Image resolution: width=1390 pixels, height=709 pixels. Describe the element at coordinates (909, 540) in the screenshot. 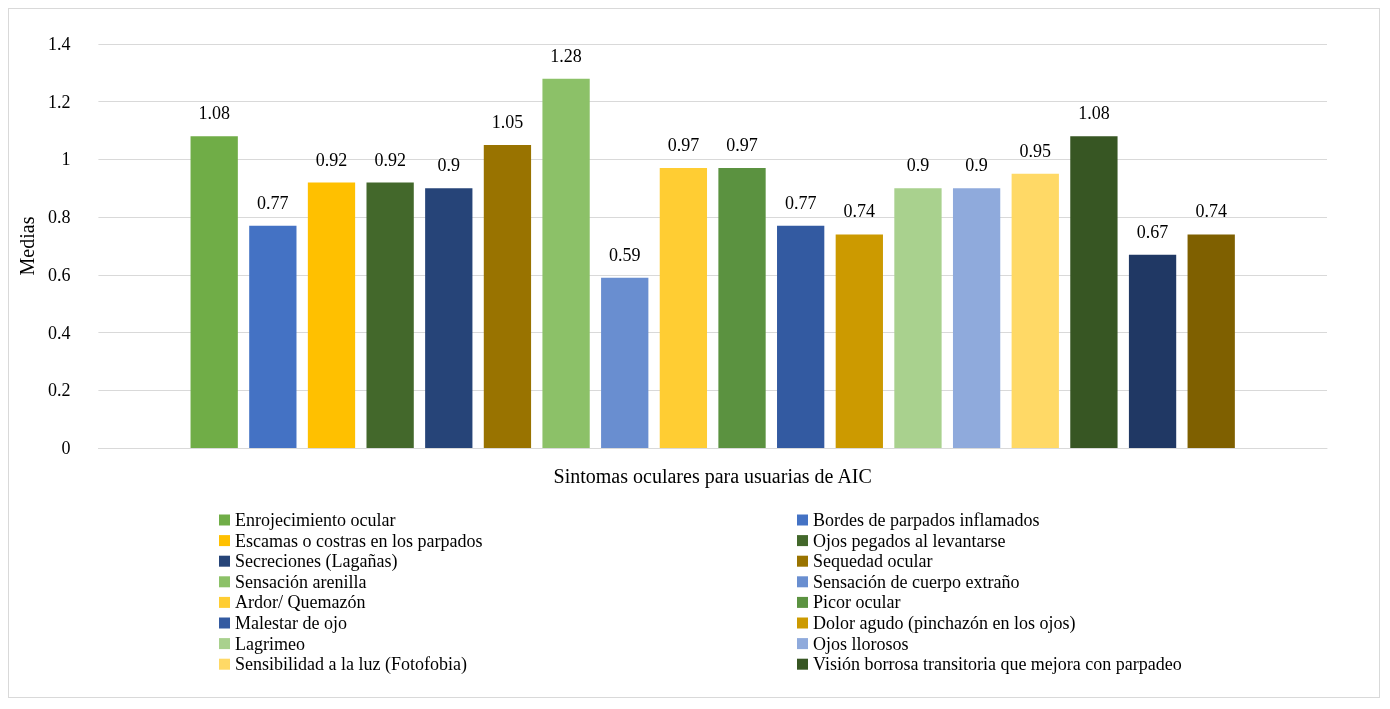

I see `legend-label: Ojos pegados al levantarse` at that location.